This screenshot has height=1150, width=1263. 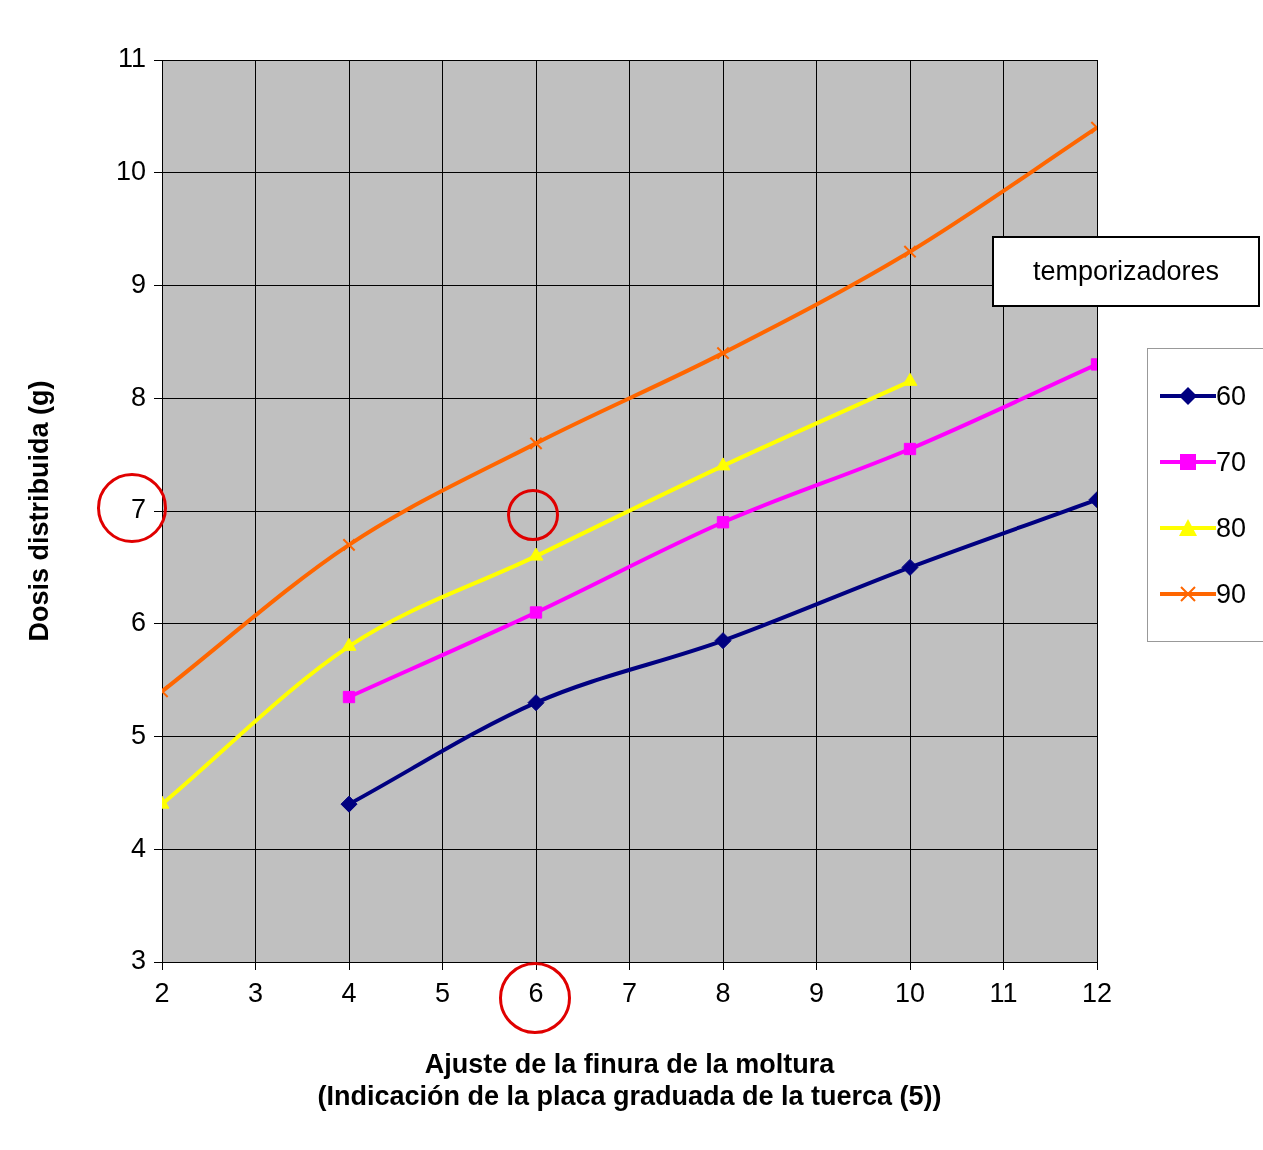 What do you see at coordinates (723, 992) in the screenshot?
I see `x-tick-label: 8` at bounding box center [723, 992].